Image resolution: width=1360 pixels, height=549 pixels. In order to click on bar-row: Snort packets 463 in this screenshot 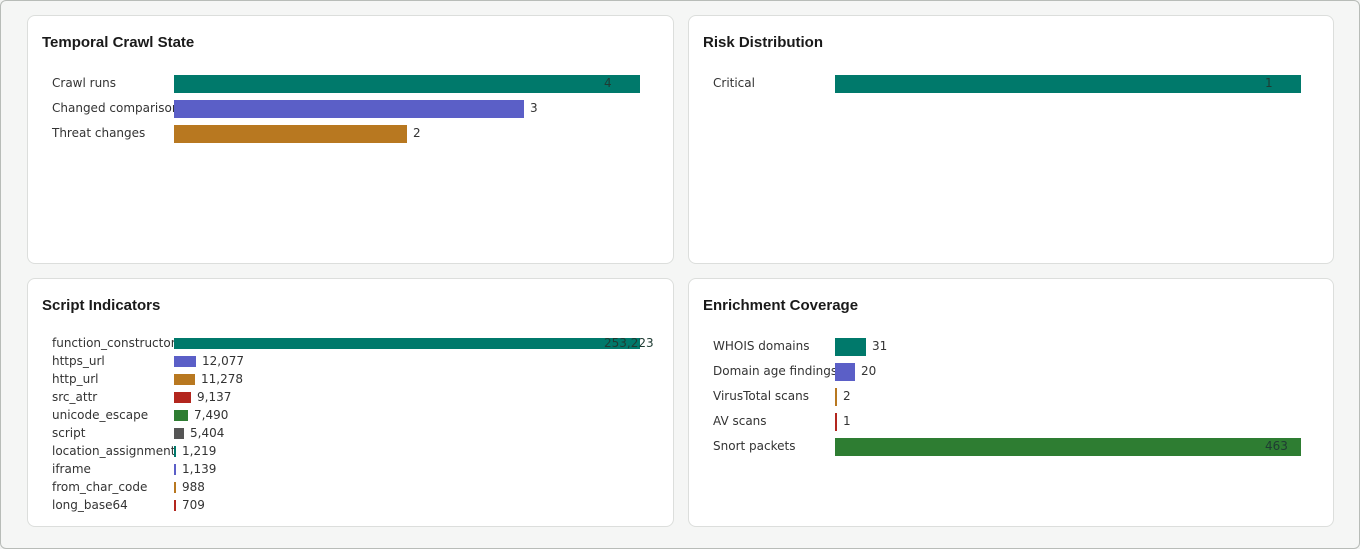, I will do `click(1011, 447)`.